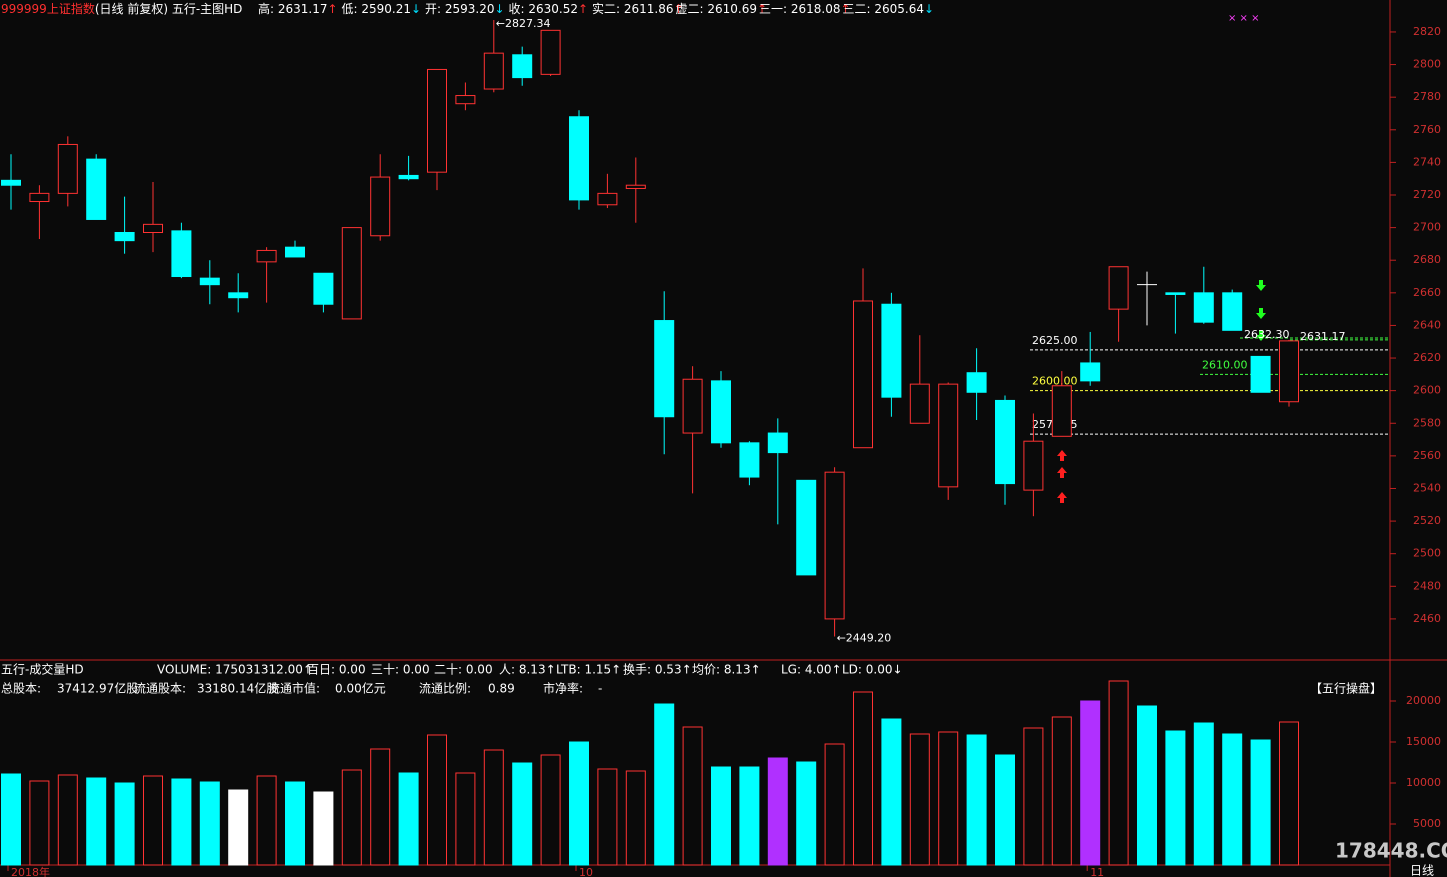  What do you see at coordinates (1427, 585) in the screenshot?
I see `y-tick-label: 2480` at bounding box center [1427, 585].